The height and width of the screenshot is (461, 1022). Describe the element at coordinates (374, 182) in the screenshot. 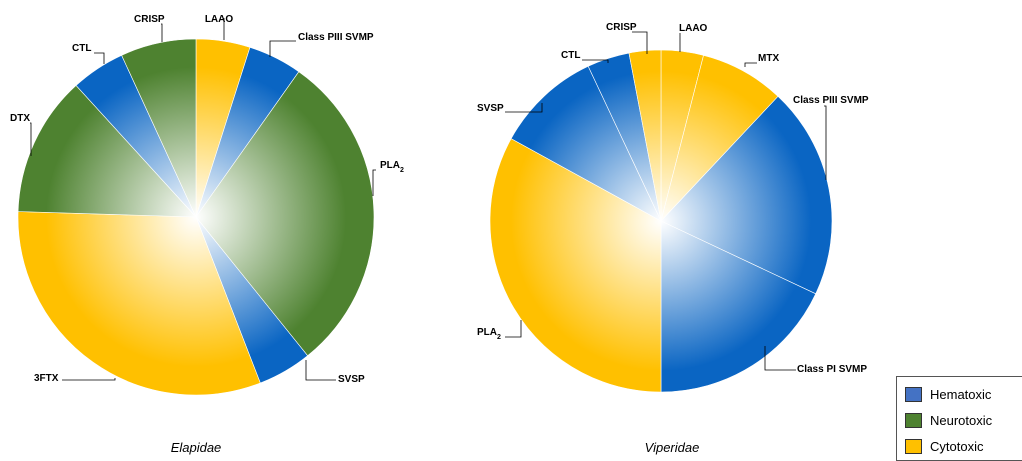

I see `elapidae-leader-pla2` at that location.